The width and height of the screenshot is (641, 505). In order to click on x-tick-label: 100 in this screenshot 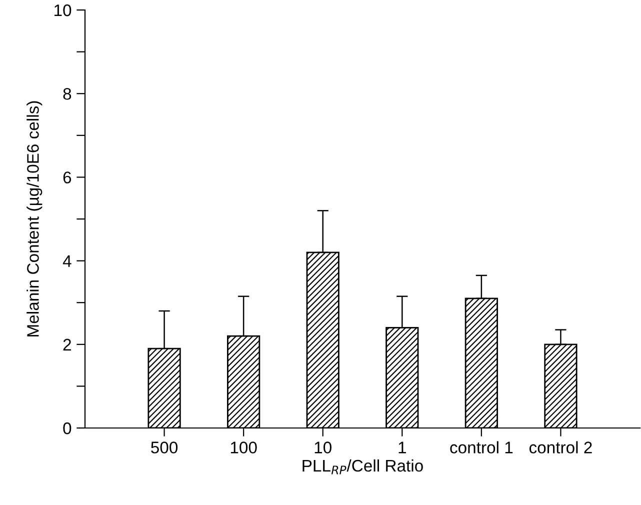, I will do `click(243, 448)`.